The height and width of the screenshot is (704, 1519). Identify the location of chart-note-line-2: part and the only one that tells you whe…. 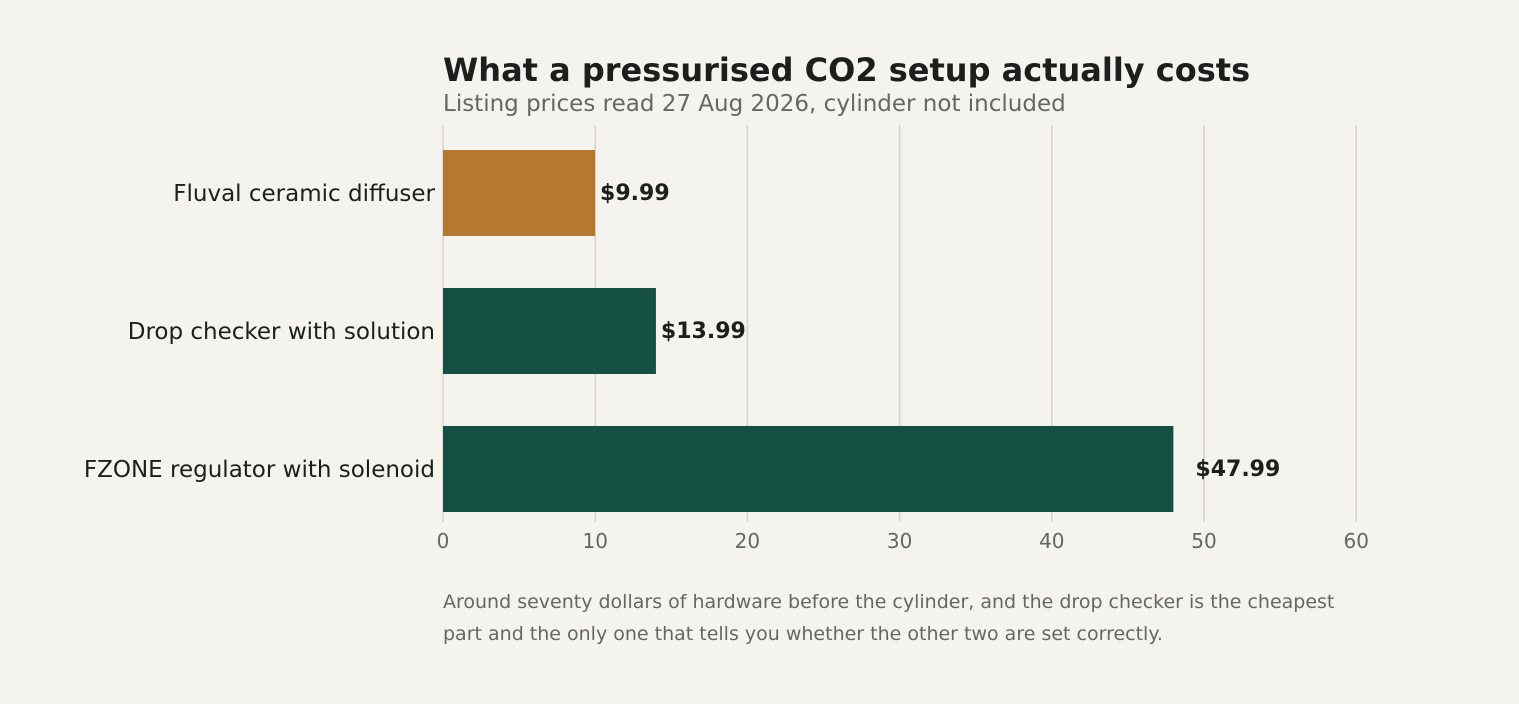
(803, 634).